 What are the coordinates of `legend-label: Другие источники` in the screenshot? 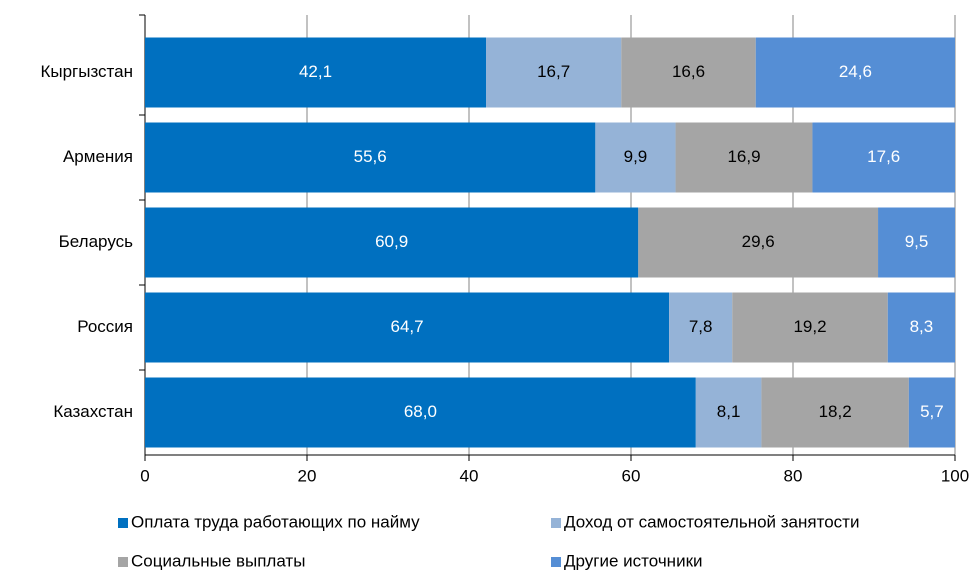 It's located at (633, 560).